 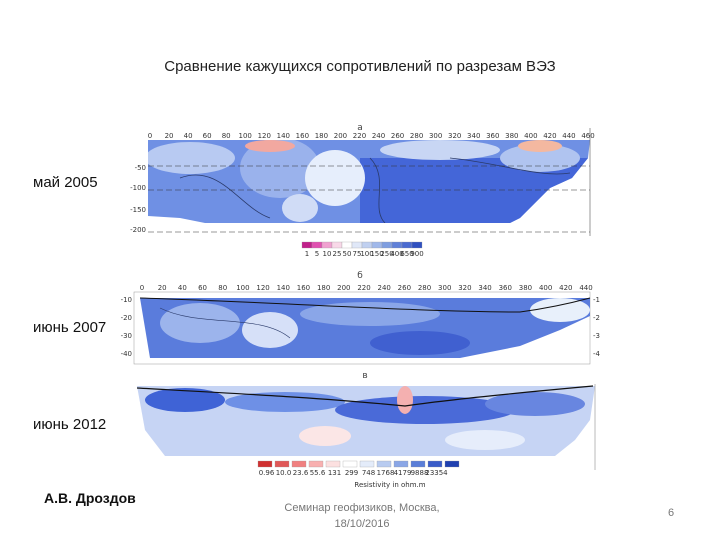 I want to click on panel-letter-a: а, so click(x=360, y=128).